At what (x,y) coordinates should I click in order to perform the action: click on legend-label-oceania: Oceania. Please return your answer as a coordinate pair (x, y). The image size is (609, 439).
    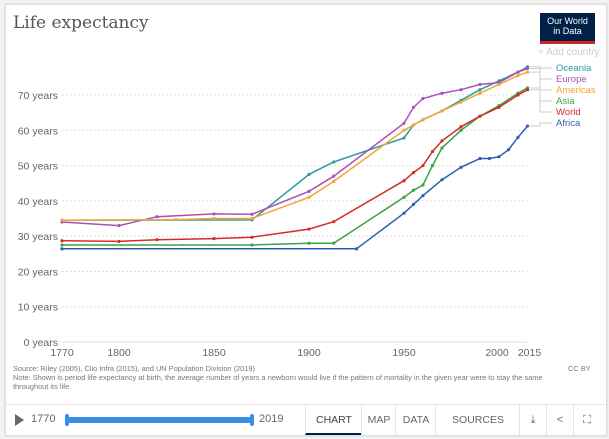
    Looking at the image, I should click on (574, 68).